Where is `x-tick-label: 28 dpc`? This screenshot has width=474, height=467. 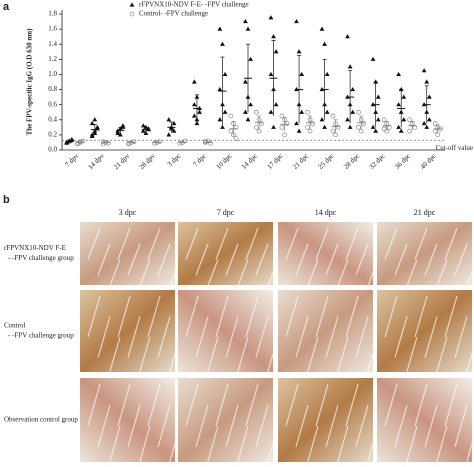 x-tick-label: 28 dpc is located at coordinates (351, 161).